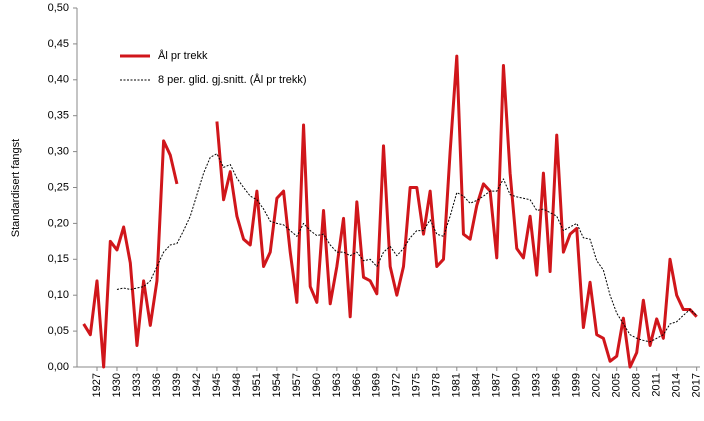  What do you see at coordinates (58, 331) in the screenshot?
I see `y-tick-label: 0,05` at bounding box center [58, 331].